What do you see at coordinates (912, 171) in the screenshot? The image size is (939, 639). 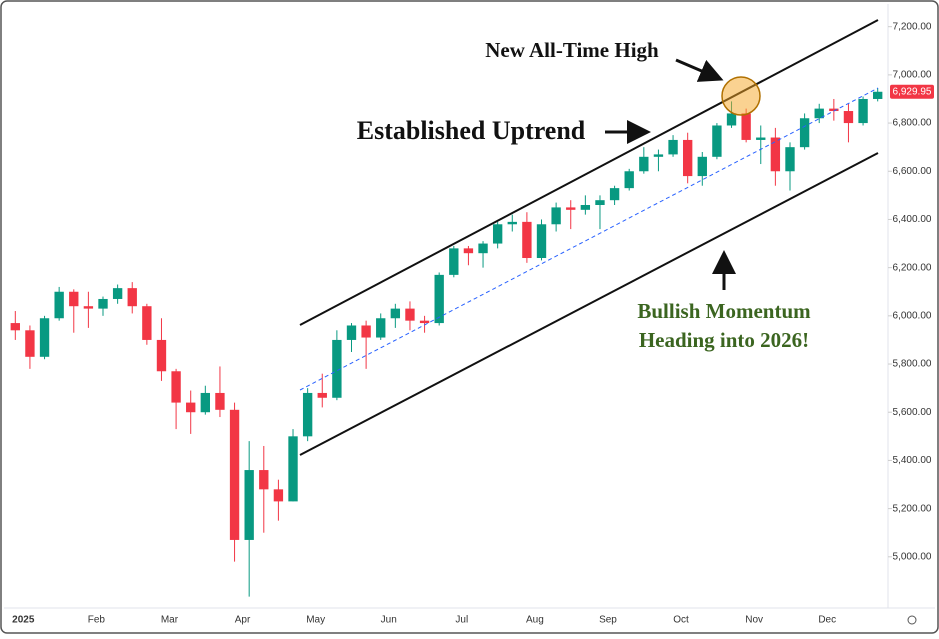 I see `y-tick-label: 6,600.00` at bounding box center [912, 171].